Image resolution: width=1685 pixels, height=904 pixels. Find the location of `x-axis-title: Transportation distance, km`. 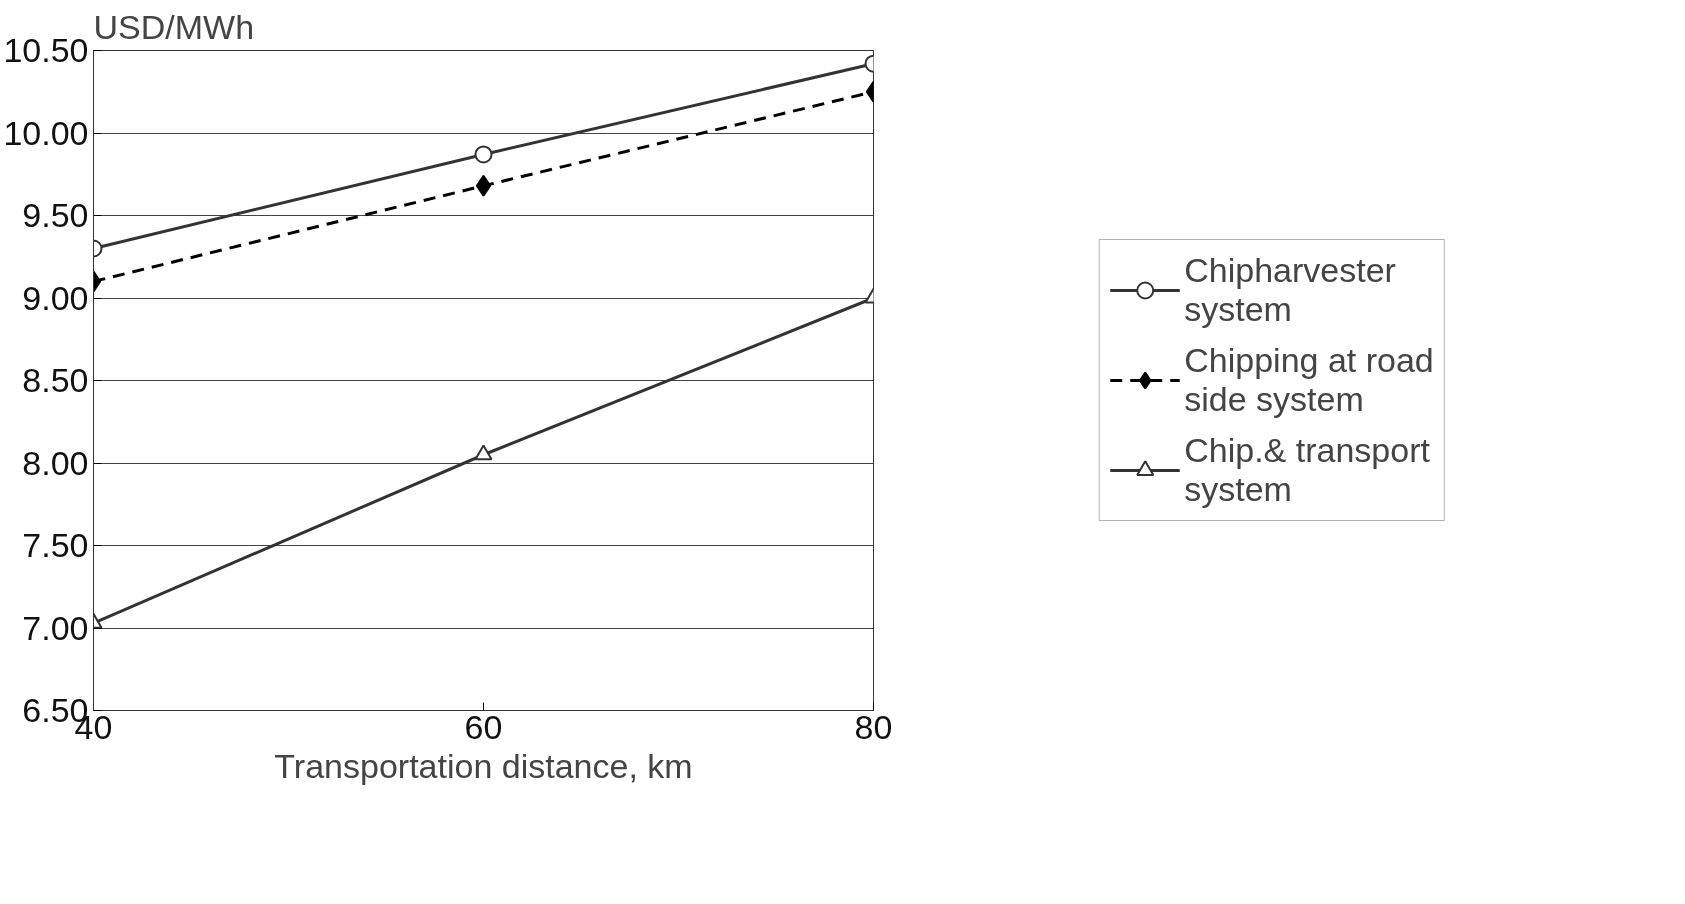

x-axis-title: Transportation distance, km is located at coordinates (483, 765).